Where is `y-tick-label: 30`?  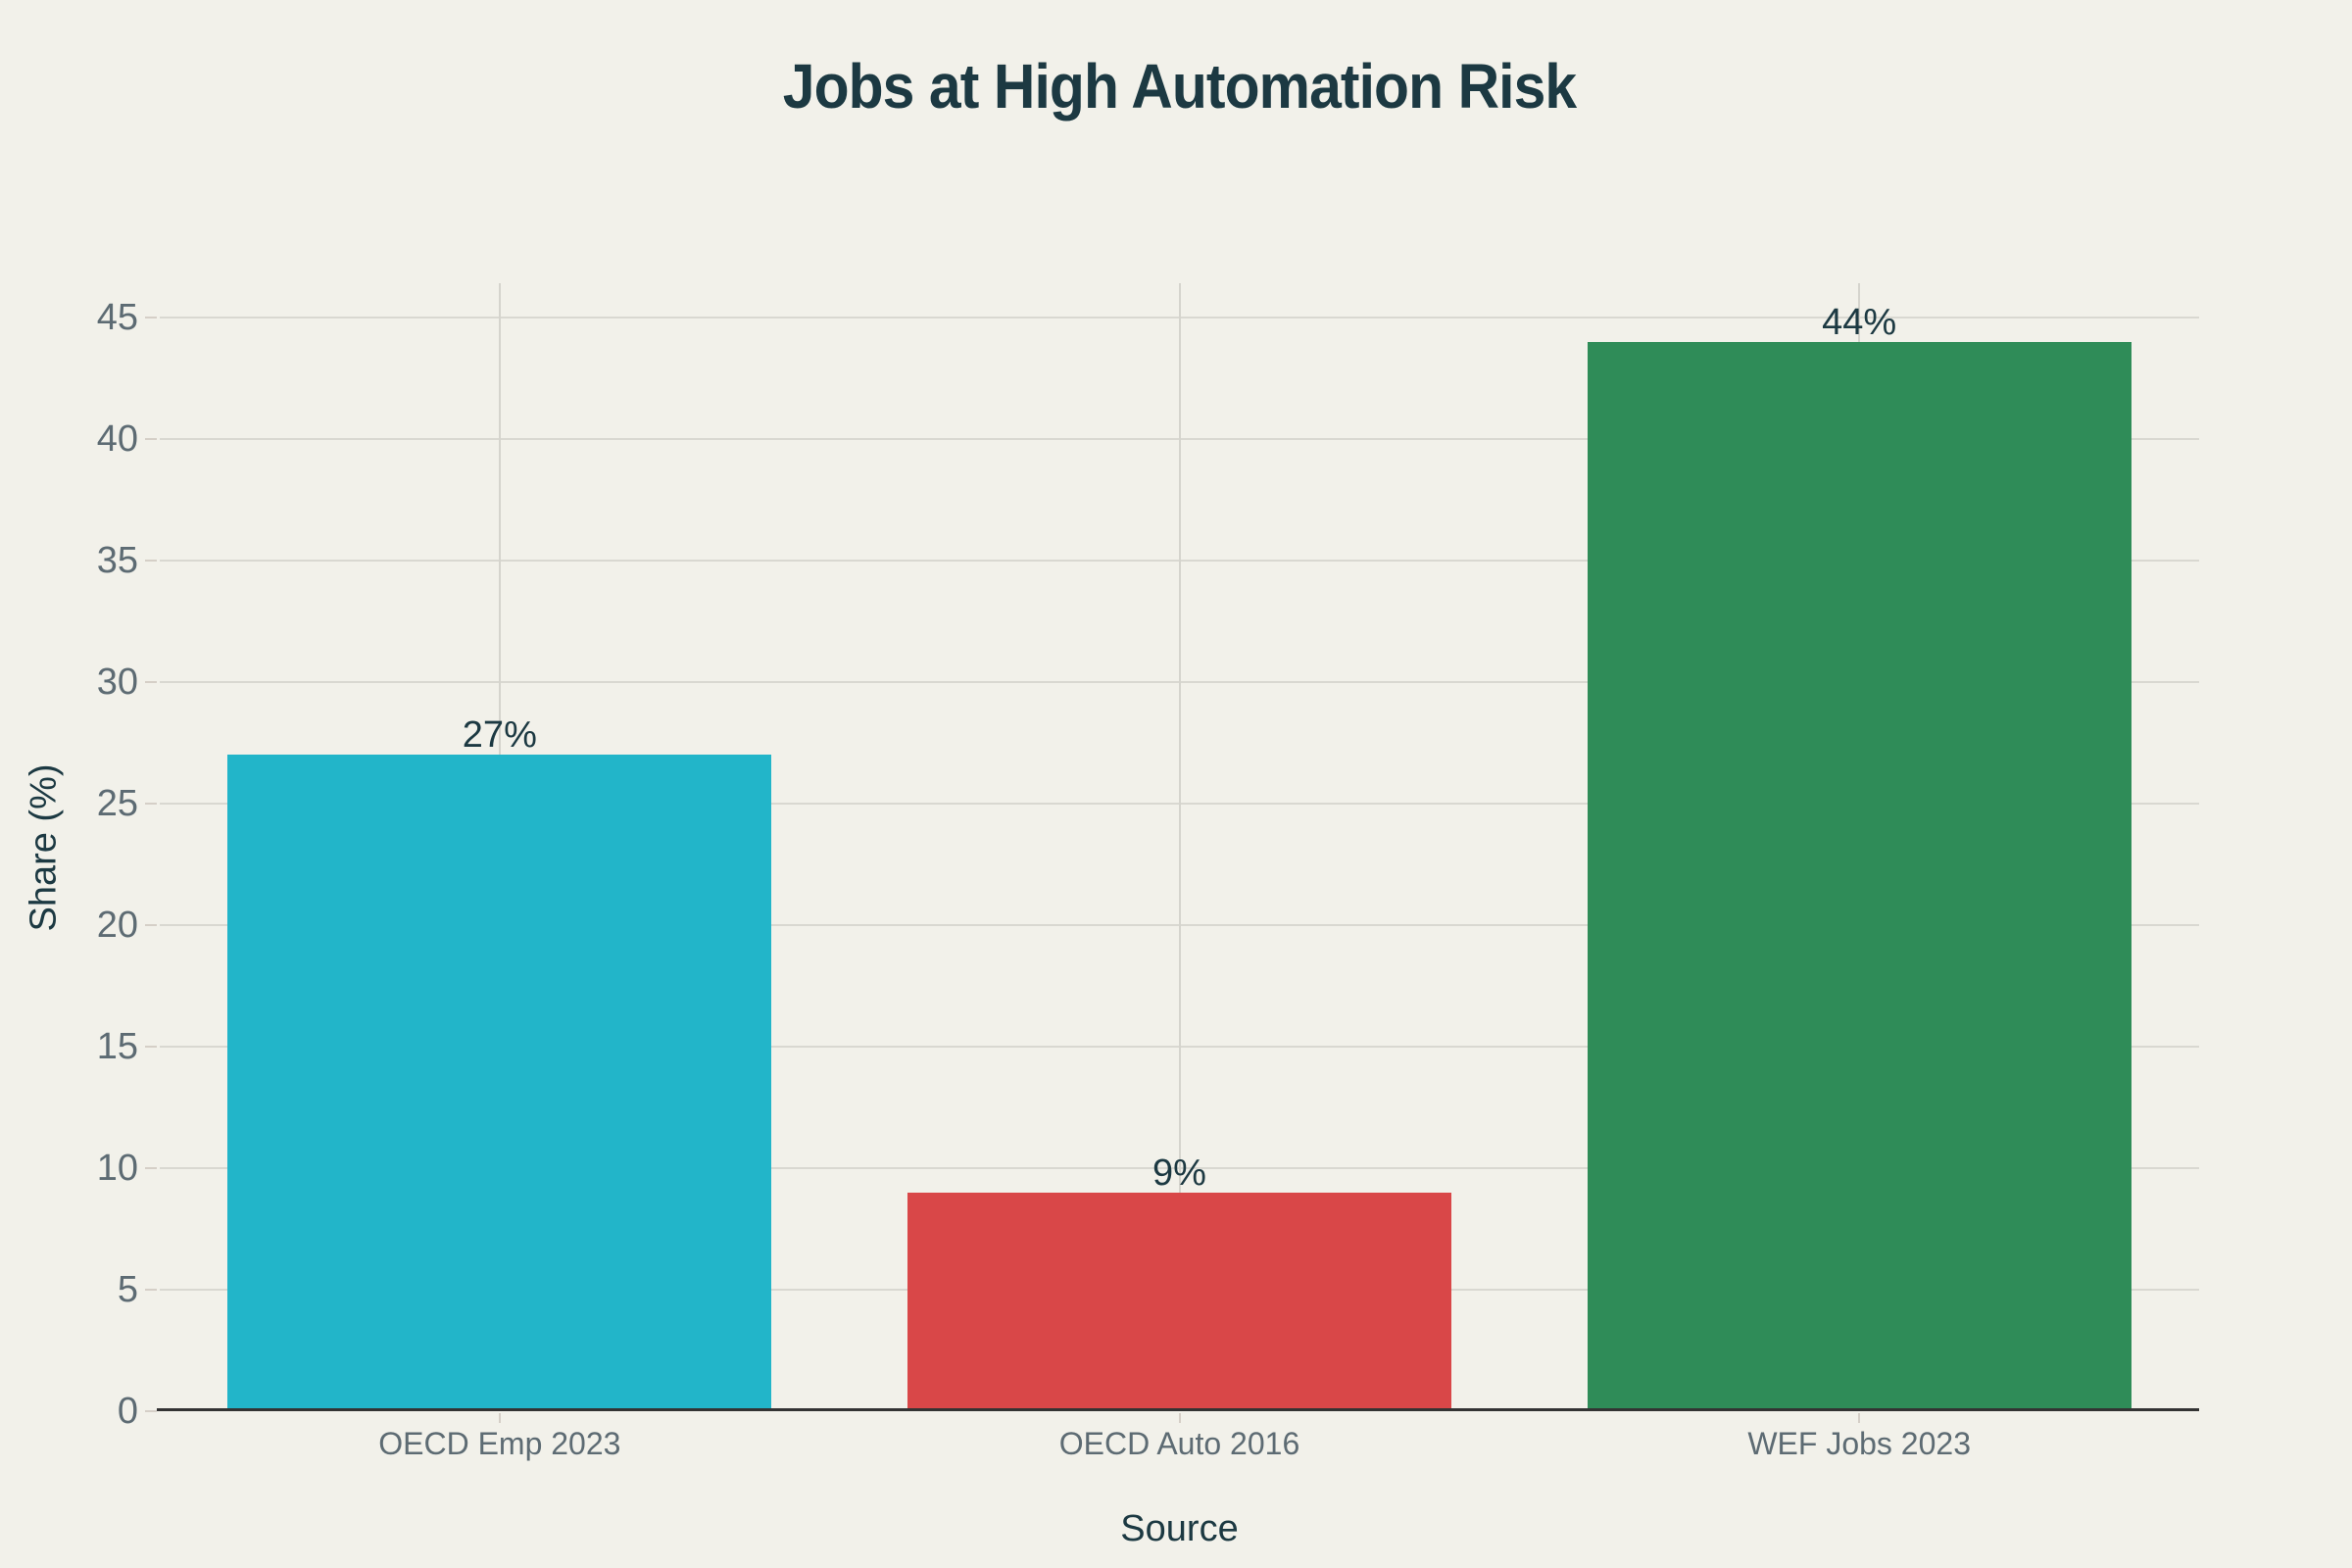 y-tick-label: 30 is located at coordinates (117, 682).